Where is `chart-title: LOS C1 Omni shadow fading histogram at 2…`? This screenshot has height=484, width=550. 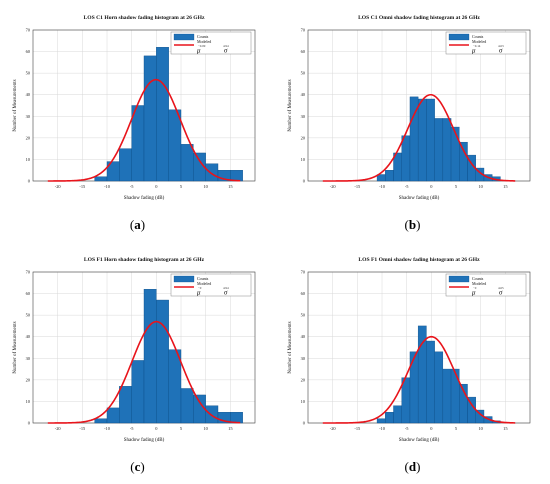
chart-title: LOS C1 Omni shadow fading histogram at 2… is located at coordinates (419, 18).